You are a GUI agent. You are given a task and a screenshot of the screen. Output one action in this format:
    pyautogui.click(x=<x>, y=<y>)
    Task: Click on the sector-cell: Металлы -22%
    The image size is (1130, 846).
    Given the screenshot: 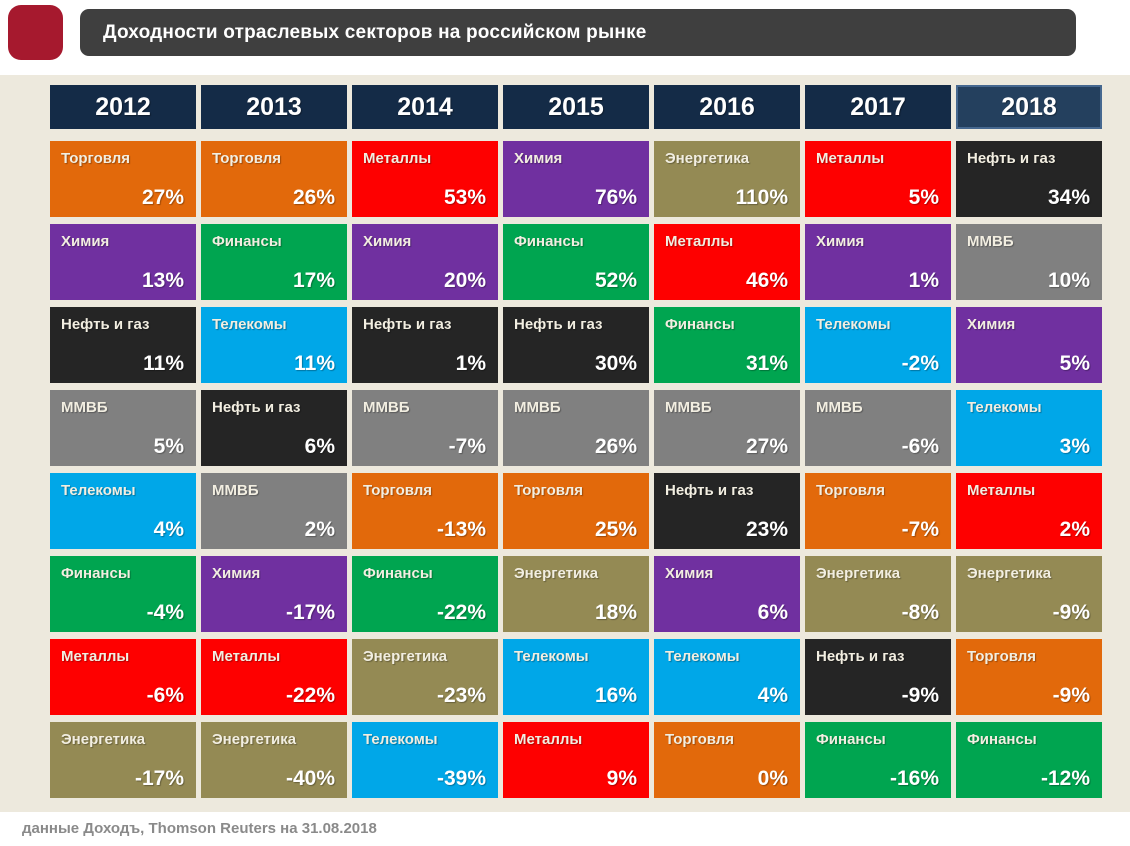 What is the action you would take?
    pyautogui.click(x=274, y=677)
    